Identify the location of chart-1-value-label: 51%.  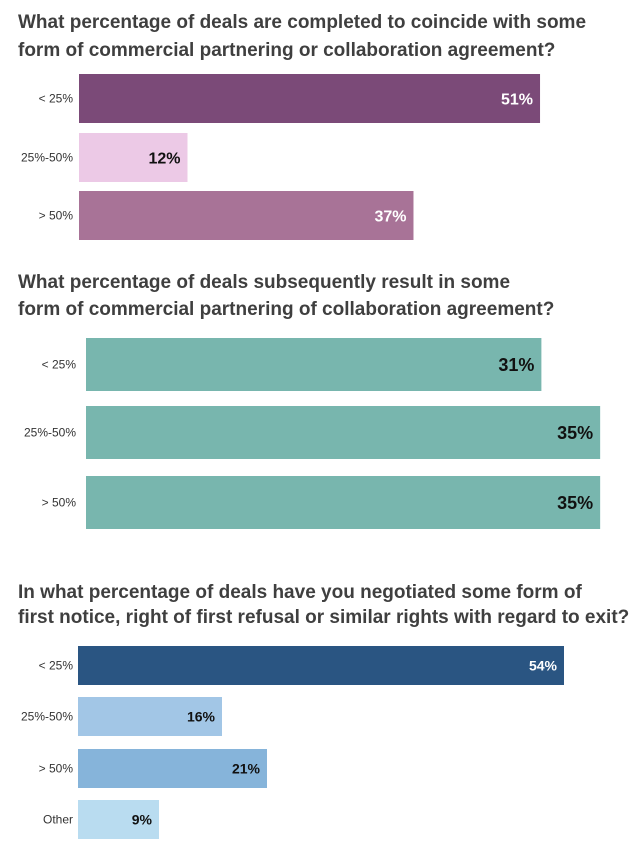
(517, 99).